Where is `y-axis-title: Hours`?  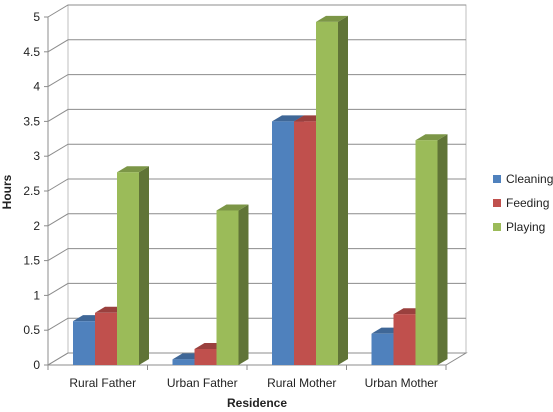 y-axis-title: Hours is located at coordinates (7, 191).